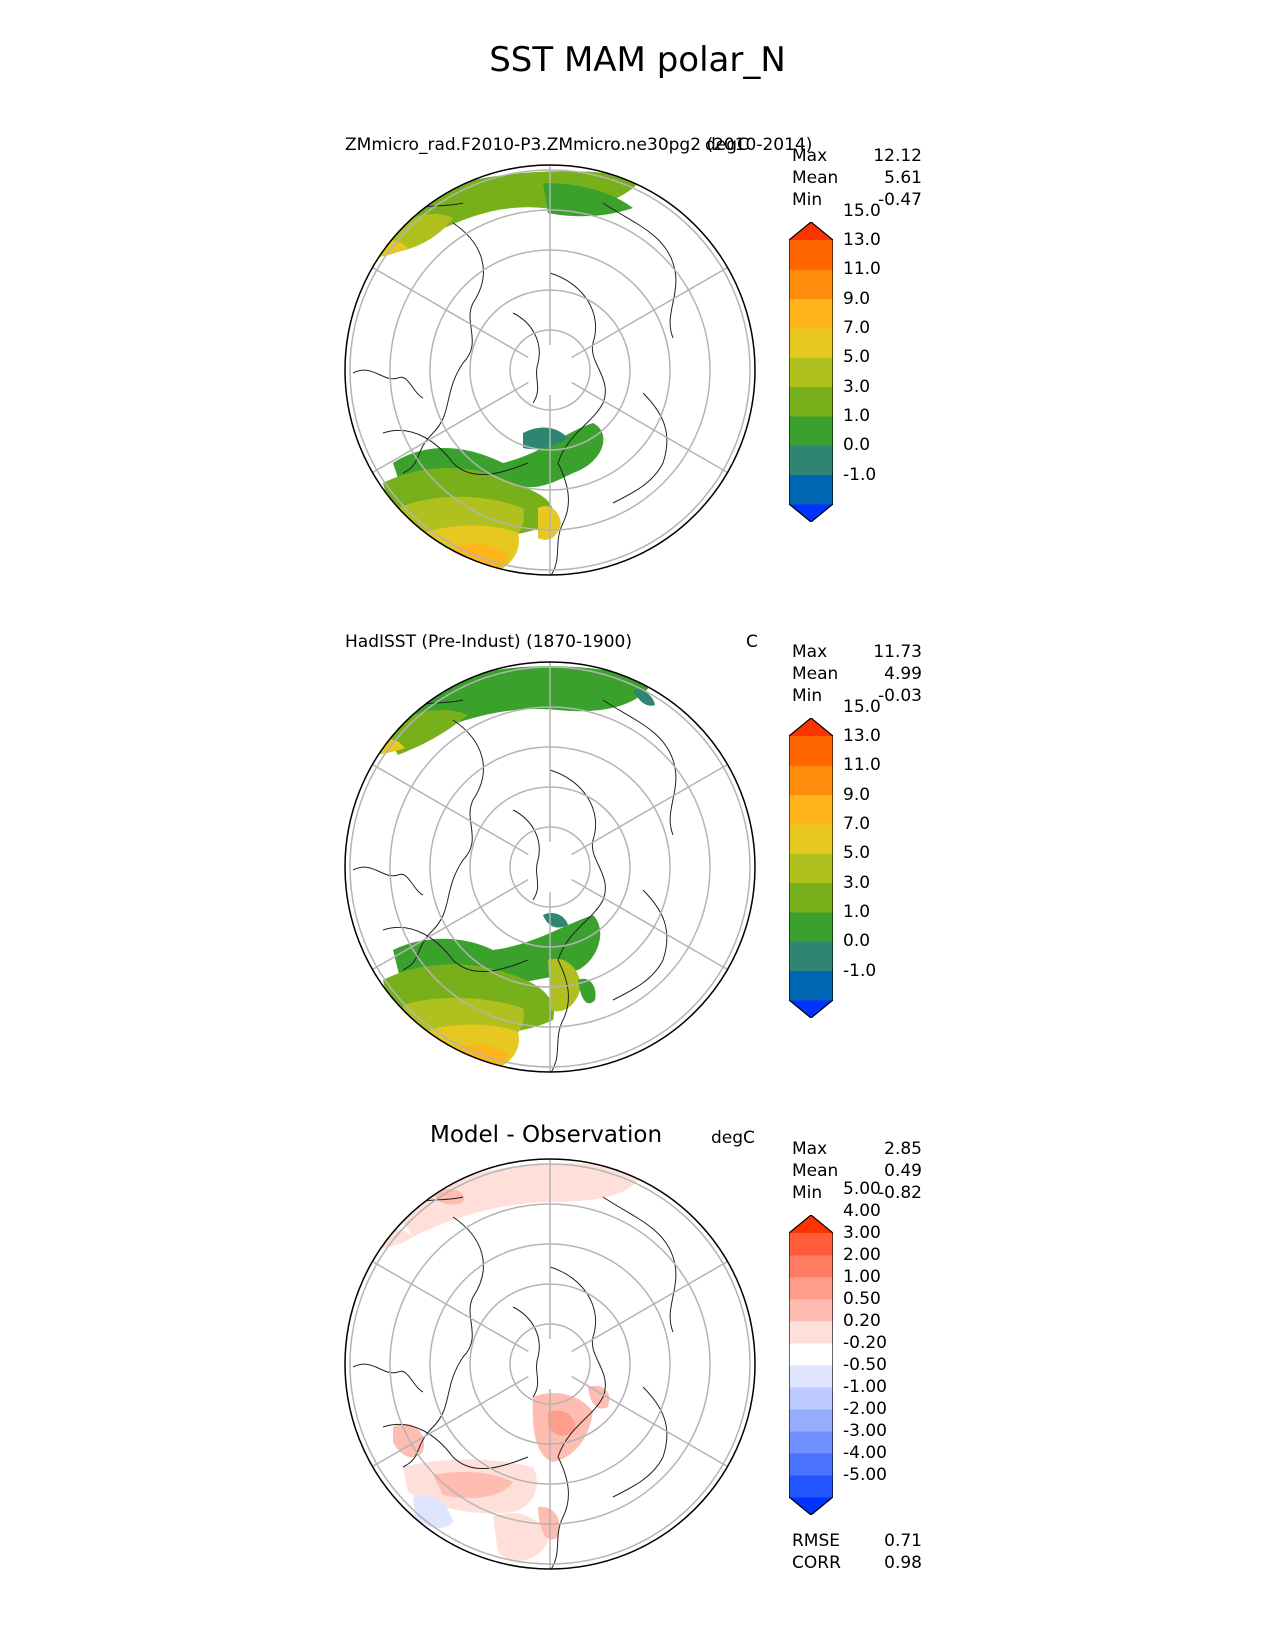 Image resolution: width=1275 pixels, height=1650 pixels. I want to click on colorbar-extend-low, so click(811, 1506).